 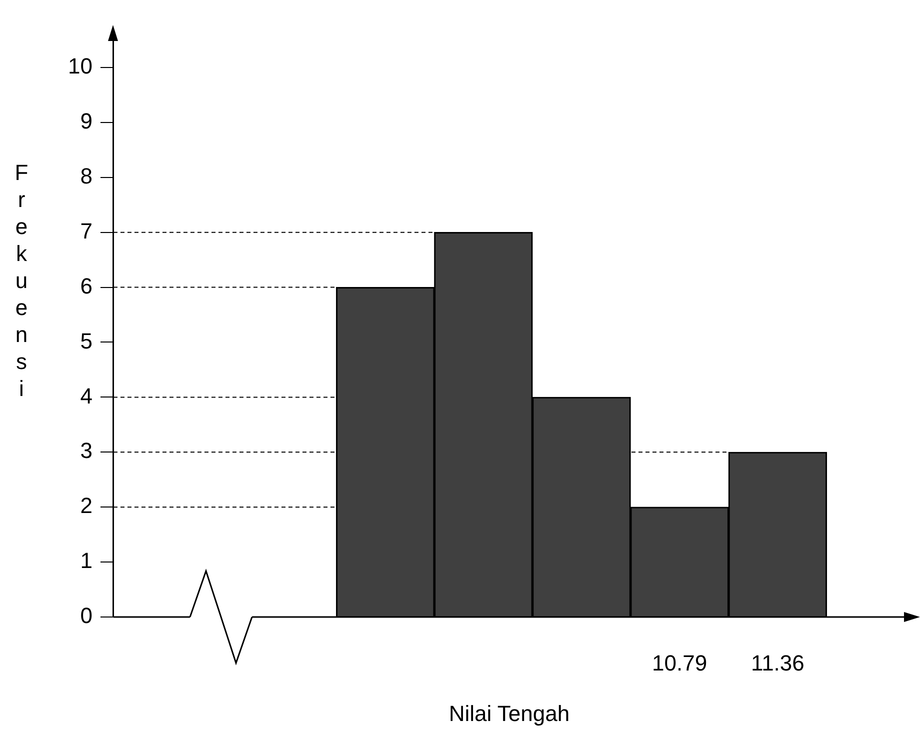 What do you see at coordinates (86, 505) in the screenshot?
I see `y-tick-label: 2` at bounding box center [86, 505].